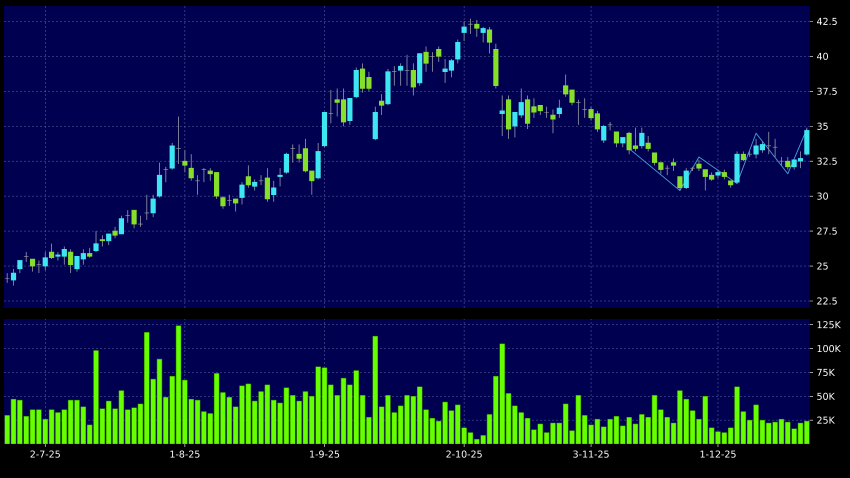 The image size is (850, 478). Describe the element at coordinates (45, 454) in the screenshot. I see `x-tick-label: 2-7-25` at that location.